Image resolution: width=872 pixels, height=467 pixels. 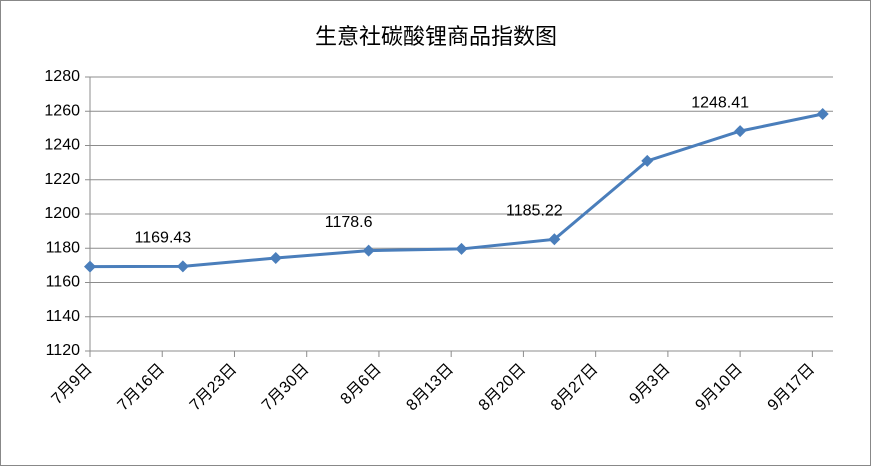 What do you see at coordinates (534, 211) in the screenshot?
I see `data-label: 1185.22` at bounding box center [534, 211].